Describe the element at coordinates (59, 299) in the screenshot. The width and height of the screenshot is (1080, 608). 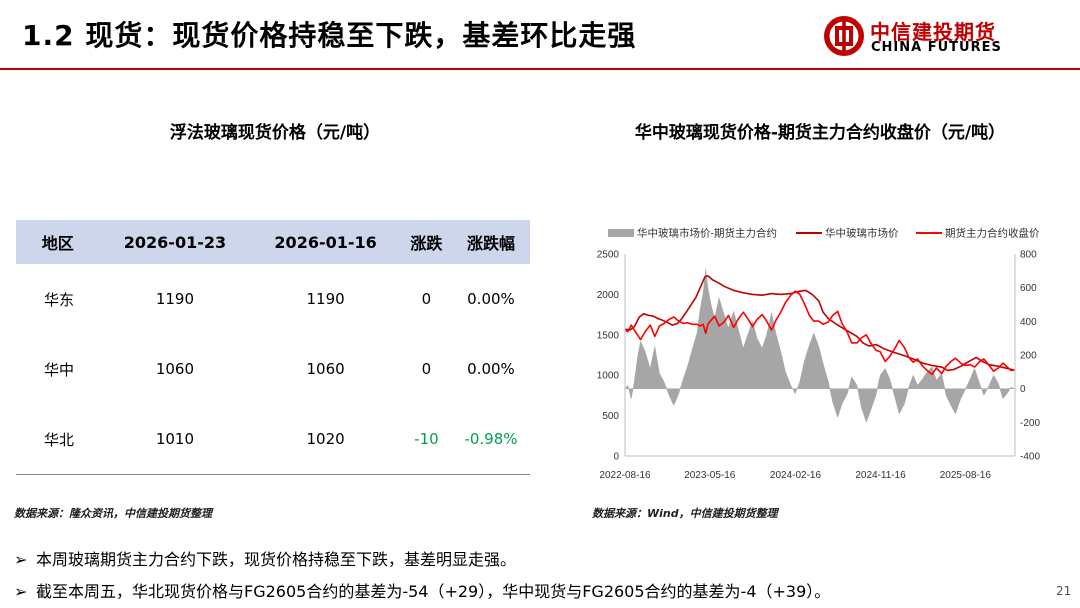
I see `cell-region: 华东` at that location.